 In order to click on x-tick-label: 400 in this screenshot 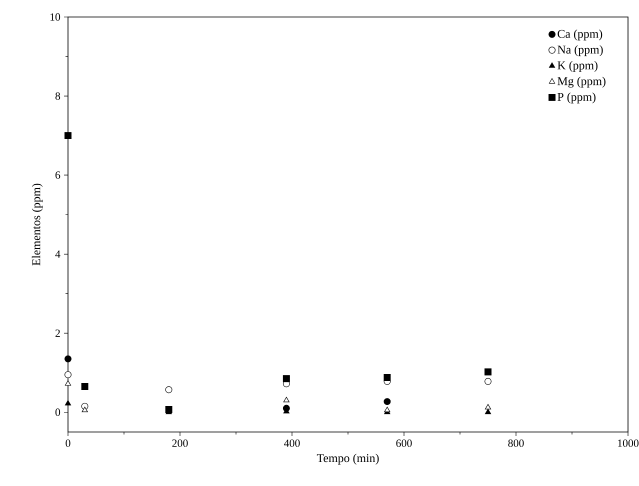, I will do `click(292, 443)`.